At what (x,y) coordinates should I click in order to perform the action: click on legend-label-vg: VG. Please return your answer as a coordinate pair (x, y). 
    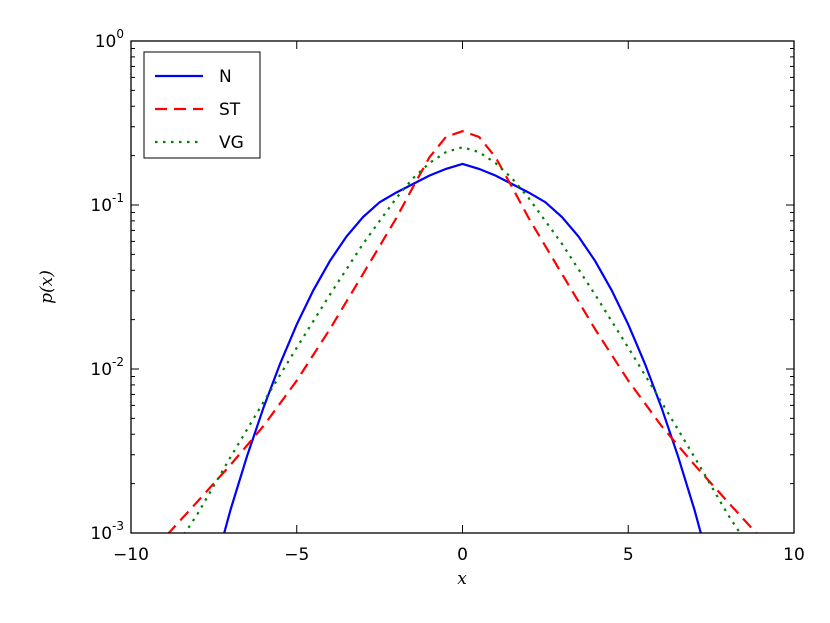
    Looking at the image, I should click on (231, 143).